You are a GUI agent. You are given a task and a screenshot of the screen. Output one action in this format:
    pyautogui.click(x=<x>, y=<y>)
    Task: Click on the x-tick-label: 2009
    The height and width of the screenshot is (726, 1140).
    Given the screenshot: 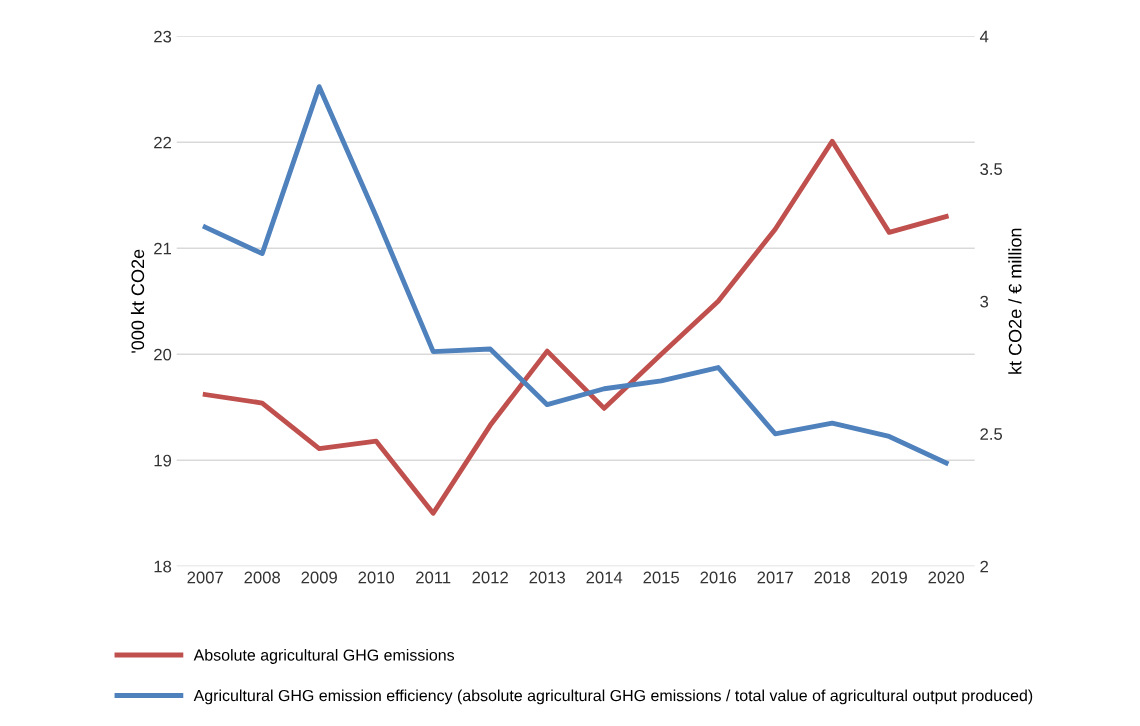 What is the action you would take?
    pyautogui.click(x=319, y=577)
    